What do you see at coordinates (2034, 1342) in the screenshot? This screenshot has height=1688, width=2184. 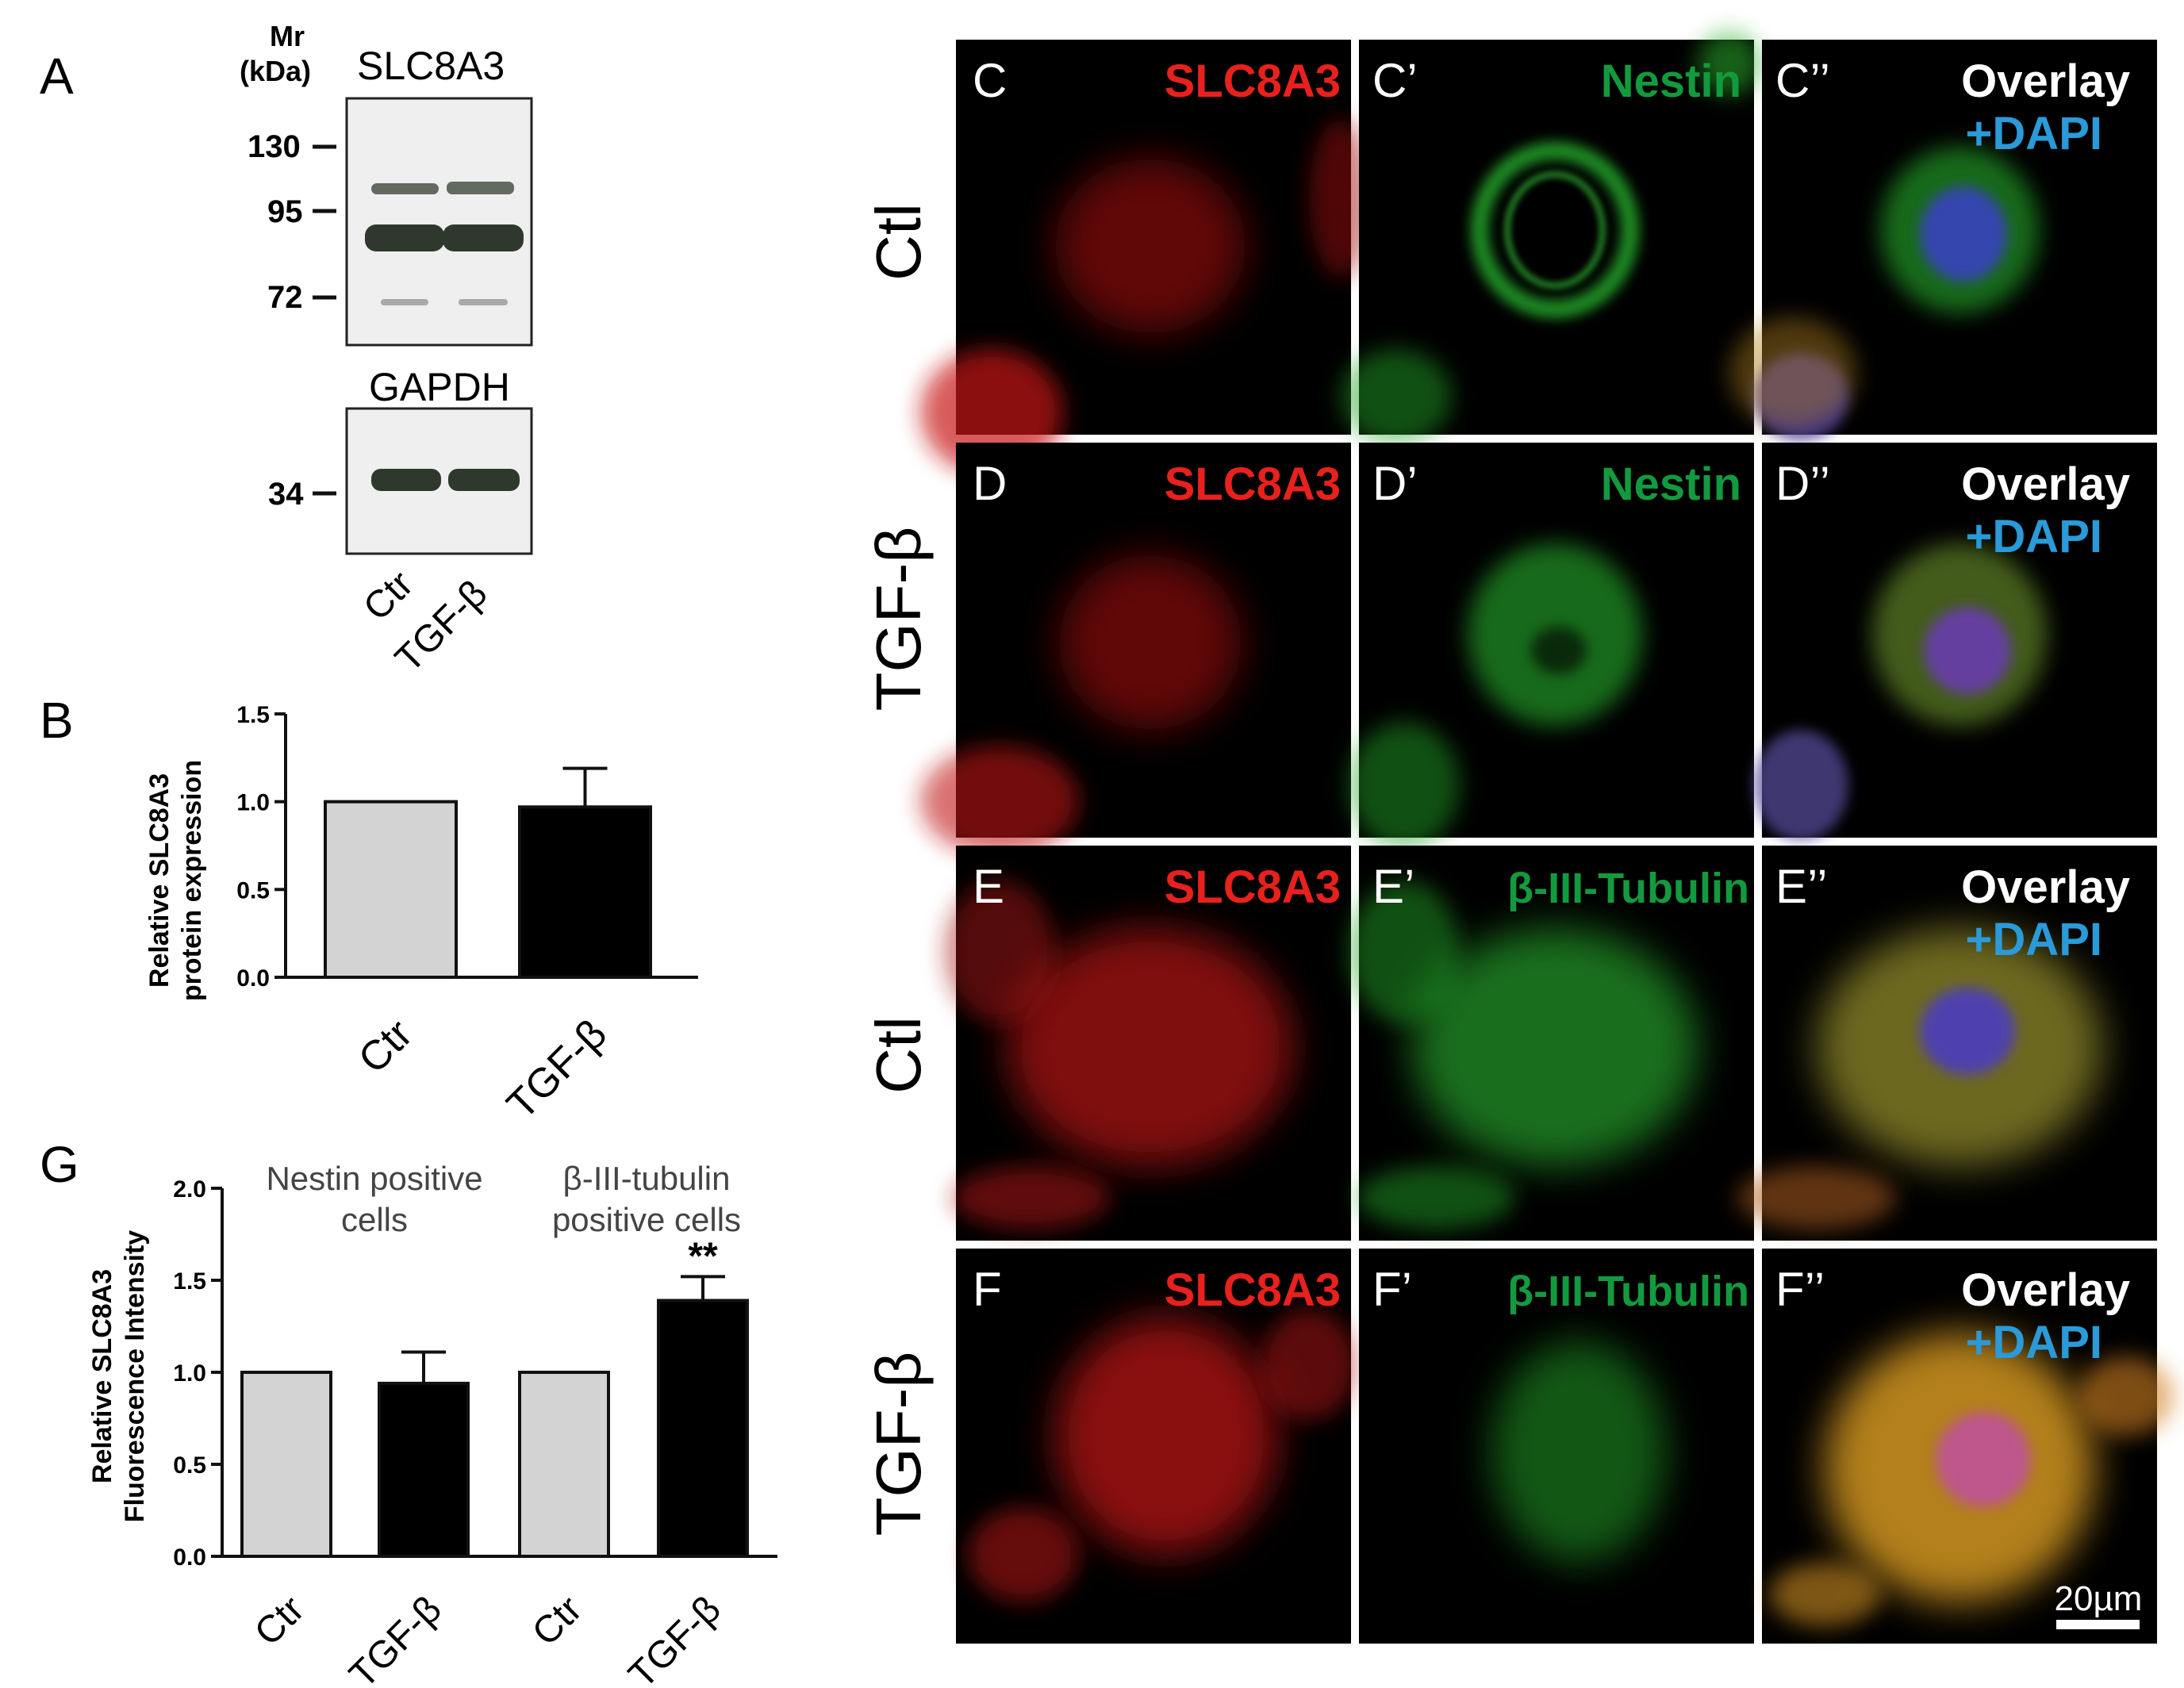 I see `label-f2-dapi: +DAPI` at bounding box center [2034, 1342].